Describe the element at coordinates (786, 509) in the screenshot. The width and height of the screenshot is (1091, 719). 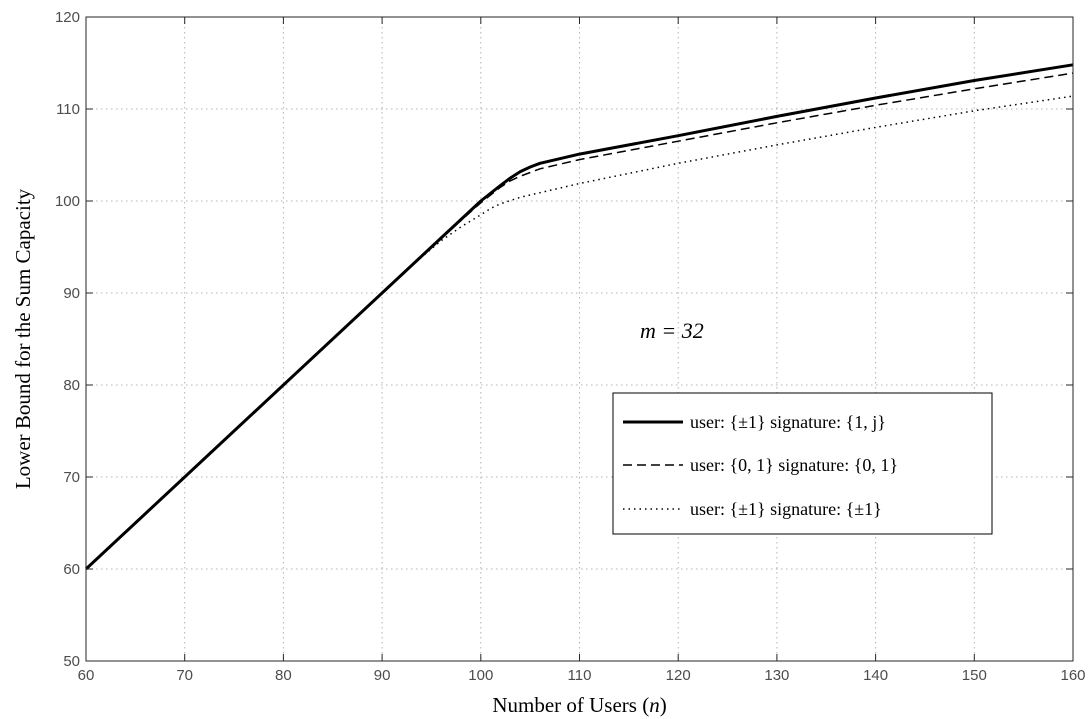
I see `legend-label-3: user: {±1} signature: {±1}` at that location.